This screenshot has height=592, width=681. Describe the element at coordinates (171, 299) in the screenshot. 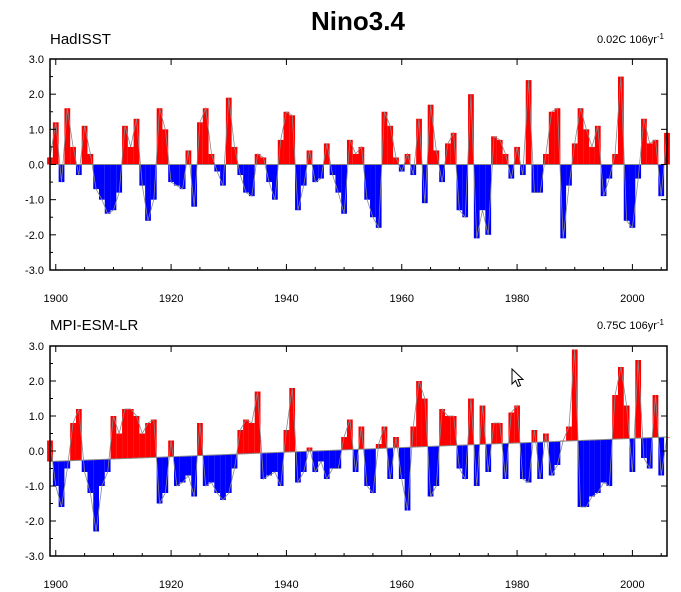

I see `x-tick-label: 1920` at that location.